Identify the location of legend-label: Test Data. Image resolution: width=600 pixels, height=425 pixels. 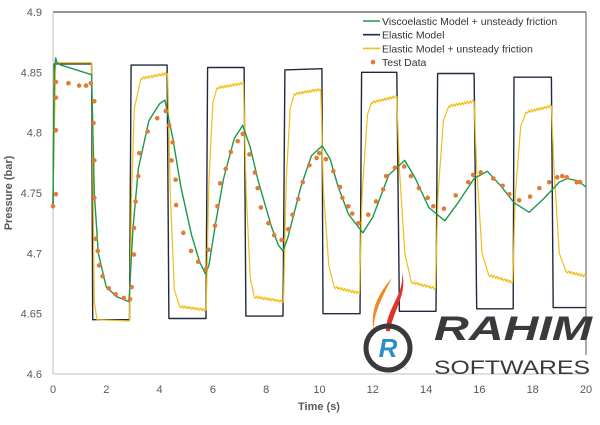
(404, 63).